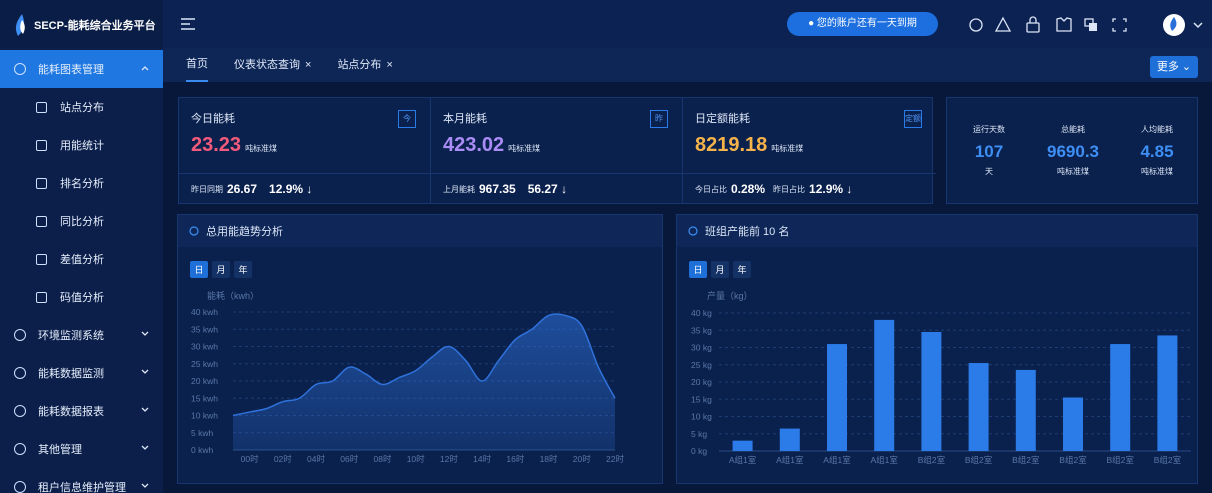 This screenshot has height=493, width=1212. I want to click on stat-value-row: 23.23 吨标准煤, so click(234, 145).